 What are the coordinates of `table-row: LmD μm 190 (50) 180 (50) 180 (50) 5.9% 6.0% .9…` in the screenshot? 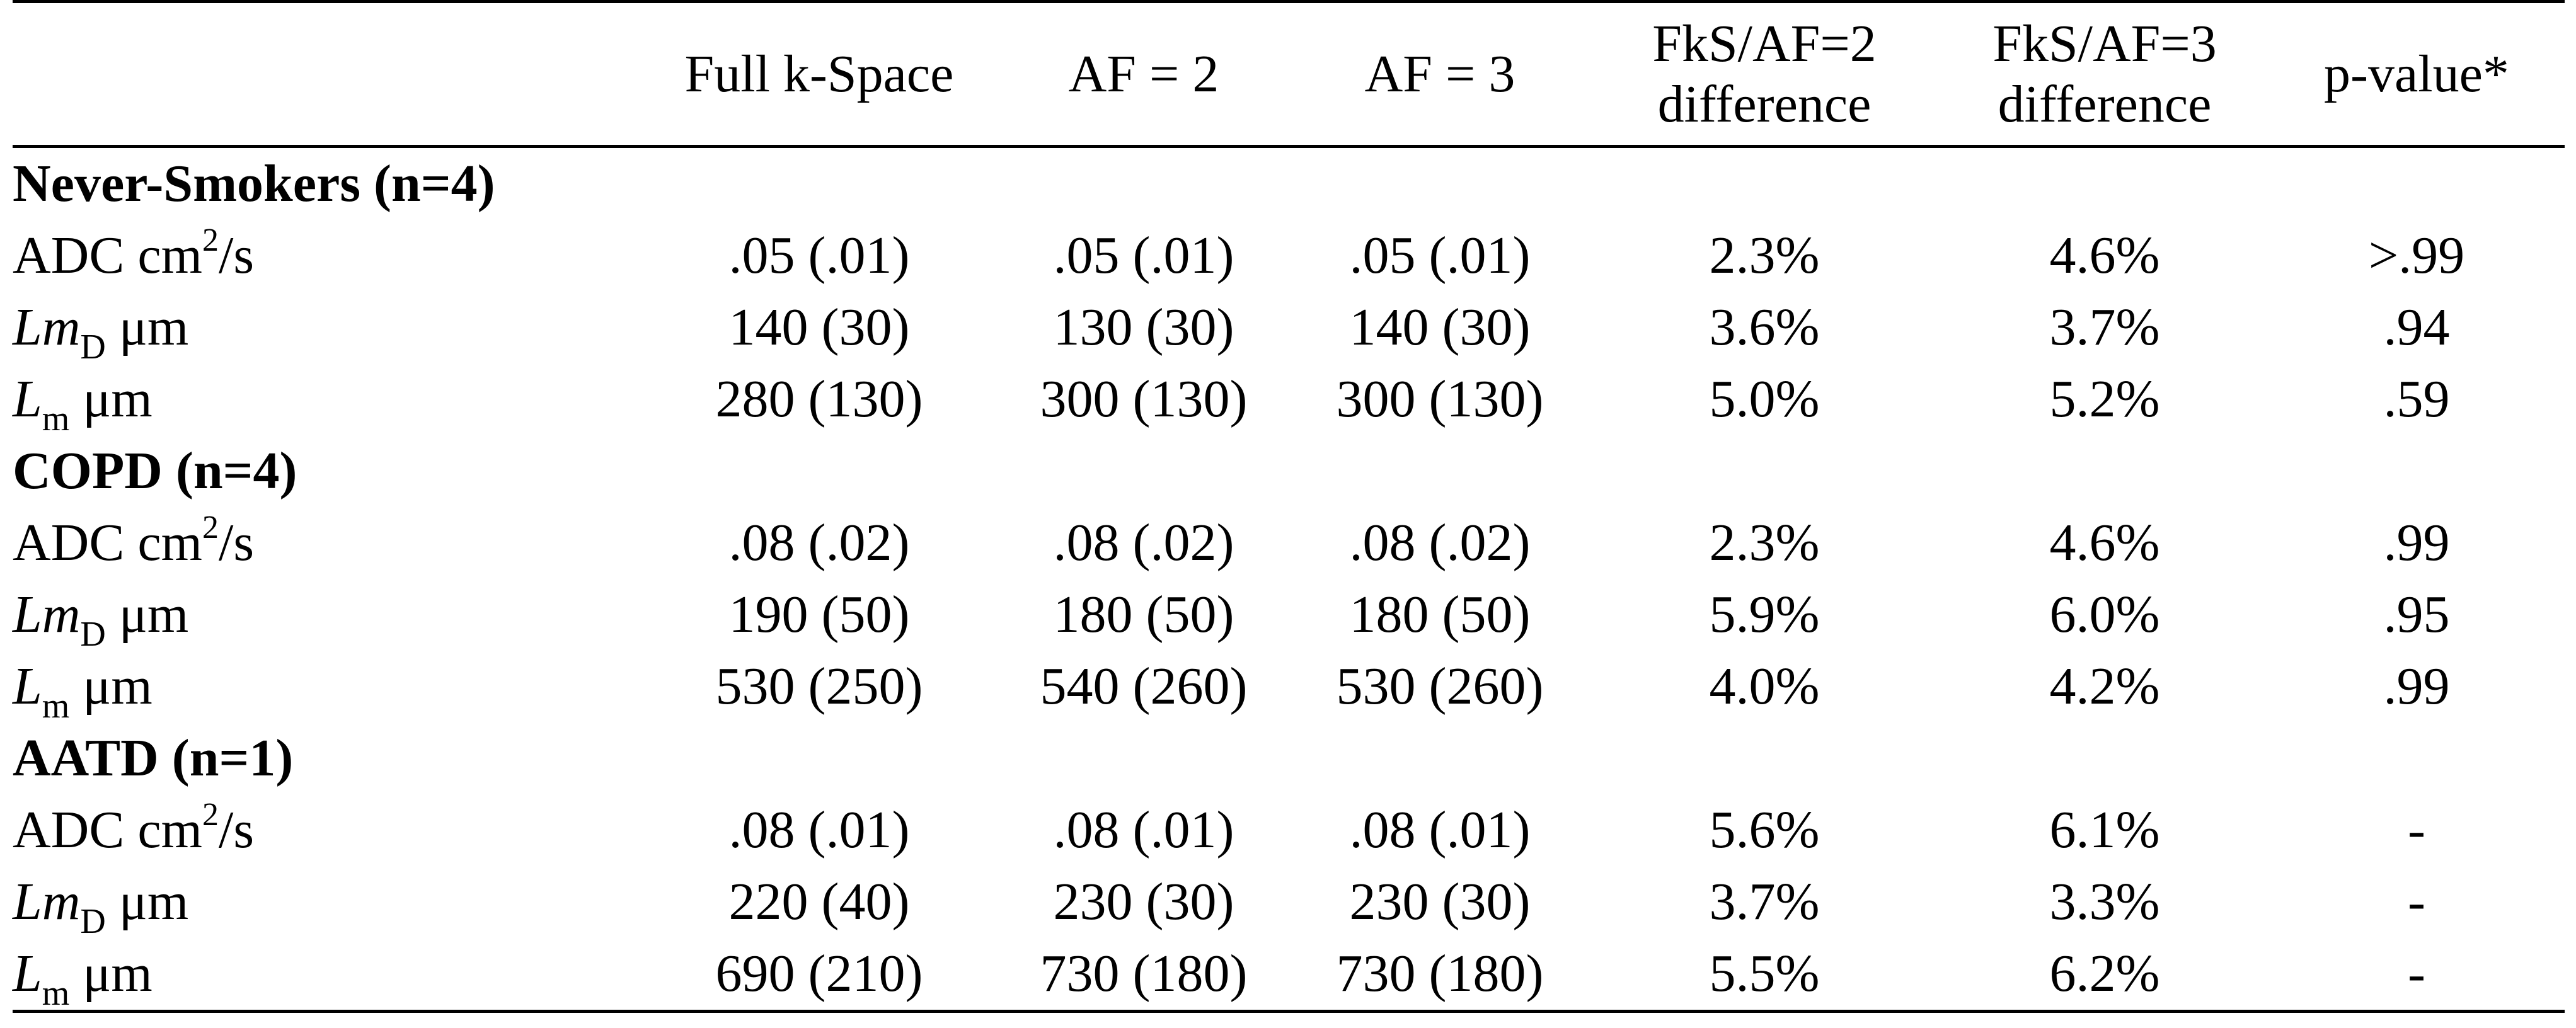 It's located at (1289, 616).